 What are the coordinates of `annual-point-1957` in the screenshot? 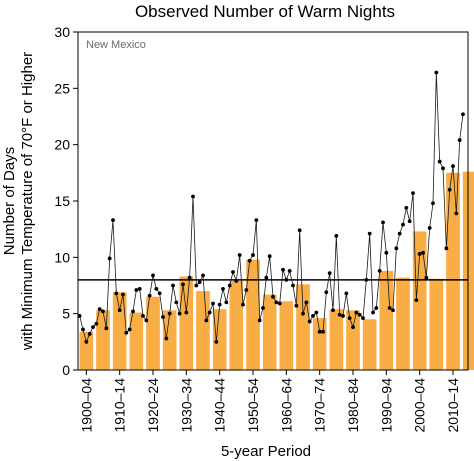 It's located at (269, 256).